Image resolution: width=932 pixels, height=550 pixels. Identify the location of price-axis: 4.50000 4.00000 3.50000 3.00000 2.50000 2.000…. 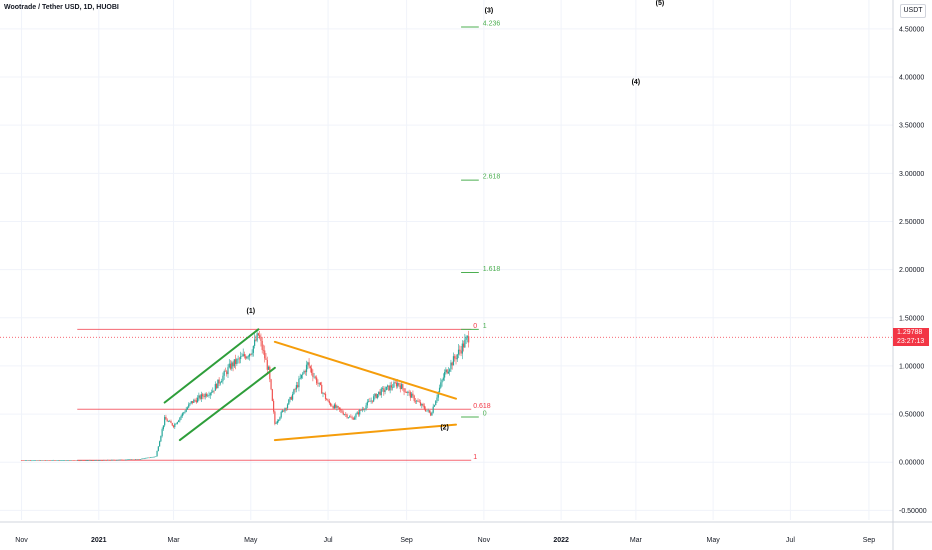
(909, 275).